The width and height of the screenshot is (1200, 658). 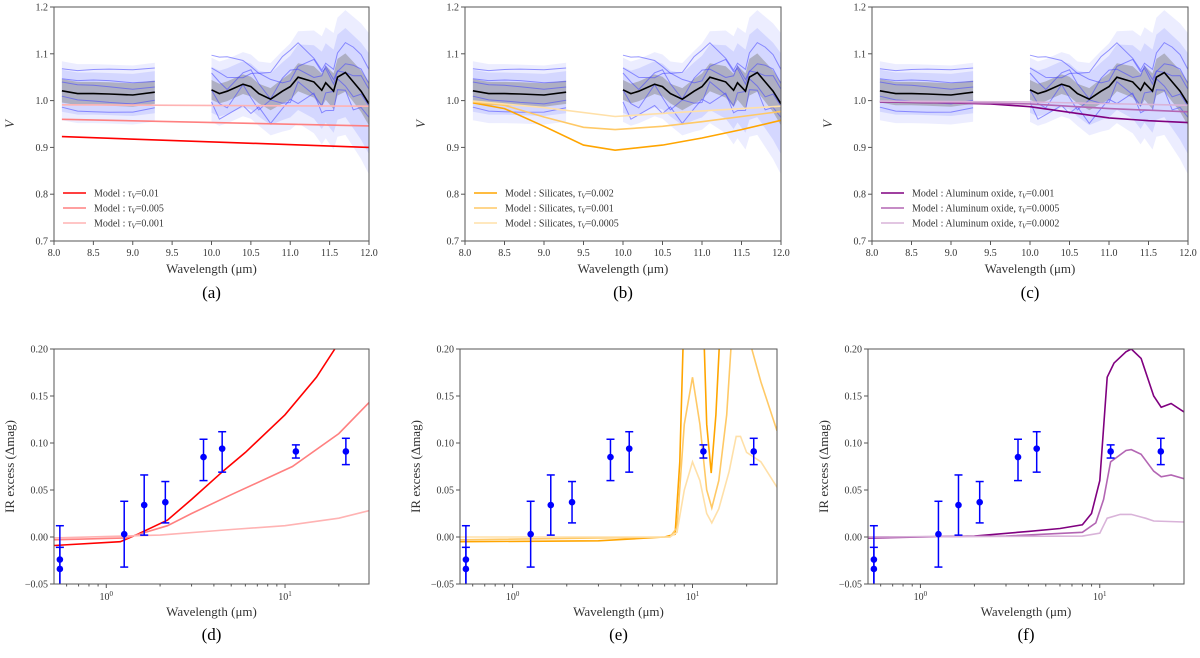 What do you see at coordinates (112, 594) in the screenshot?
I see `tick-exponent: 0` at bounding box center [112, 594].